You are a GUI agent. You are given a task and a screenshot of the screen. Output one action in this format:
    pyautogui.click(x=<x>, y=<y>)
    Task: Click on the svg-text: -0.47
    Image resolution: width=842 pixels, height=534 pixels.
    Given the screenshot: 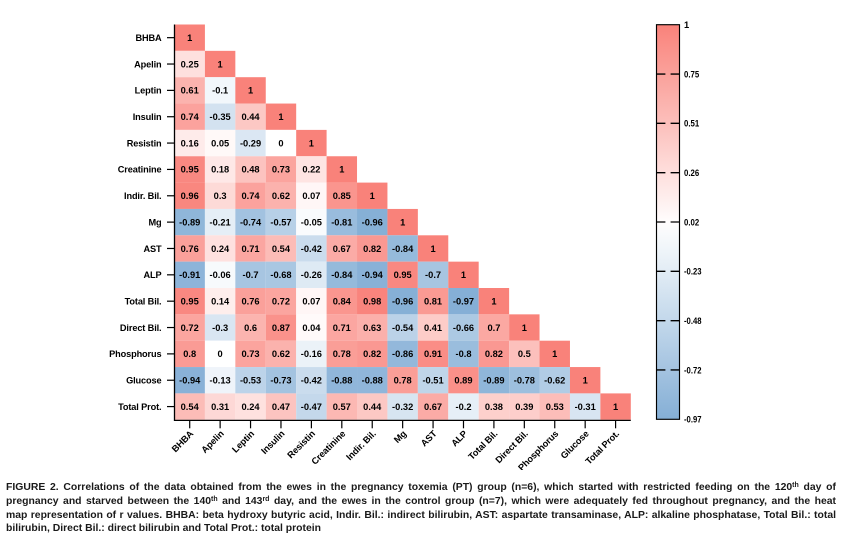 What is the action you would take?
    pyautogui.click(x=311, y=407)
    